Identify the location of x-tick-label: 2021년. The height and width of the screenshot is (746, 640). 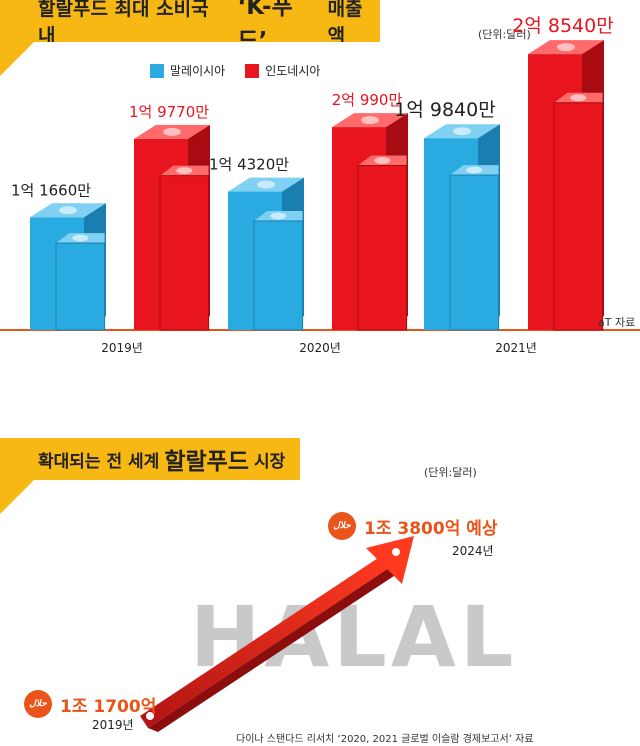
(516, 348).